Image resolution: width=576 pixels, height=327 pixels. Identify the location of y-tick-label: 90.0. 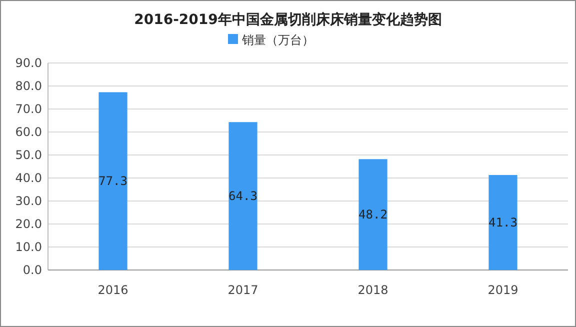
(28, 63).